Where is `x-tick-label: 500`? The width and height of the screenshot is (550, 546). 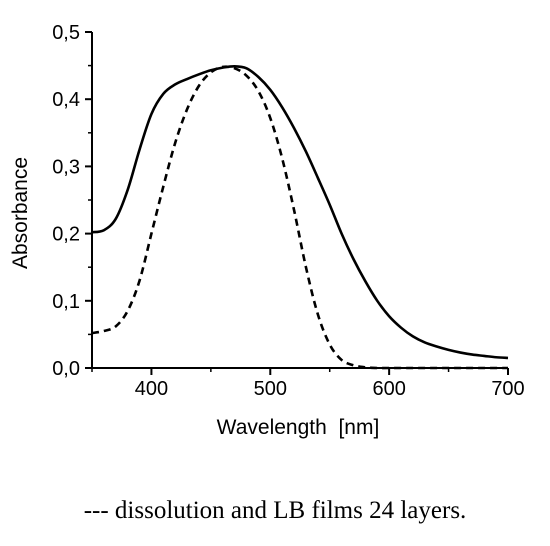
x-tick-label: 500 is located at coordinates (270, 389).